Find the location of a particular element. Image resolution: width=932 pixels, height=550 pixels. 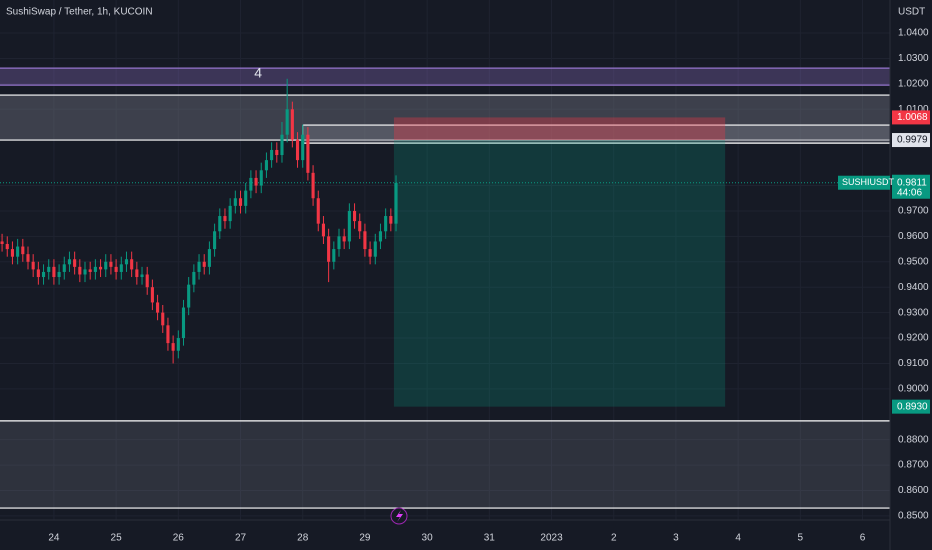

y-tick-label: 1.0400 is located at coordinates (913, 33).